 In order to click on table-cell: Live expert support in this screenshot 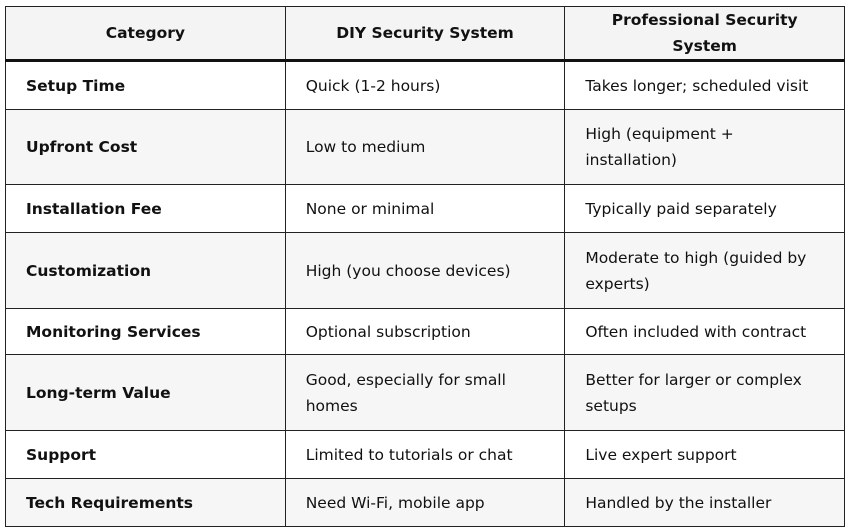, I will do `click(704, 454)`.